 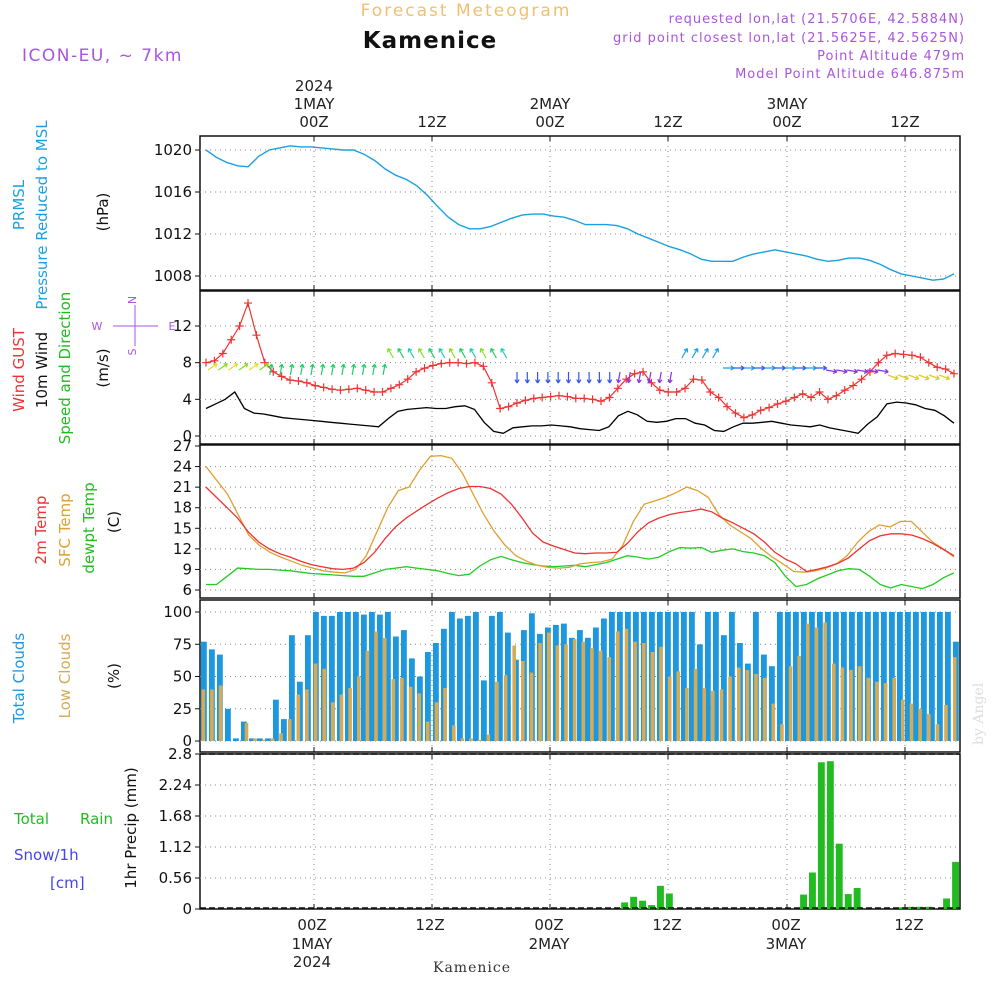 What do you see at coordinates (580, 367) in the screenshot?
I see `panel-frame` at bounding box center [580, 367].